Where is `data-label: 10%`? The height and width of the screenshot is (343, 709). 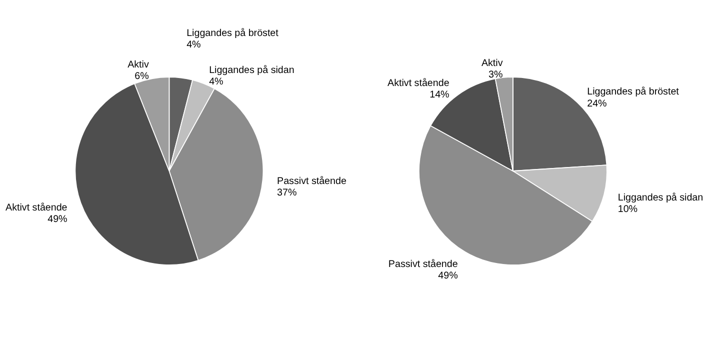
data-label: 10% is located at coordinates (628, 210).